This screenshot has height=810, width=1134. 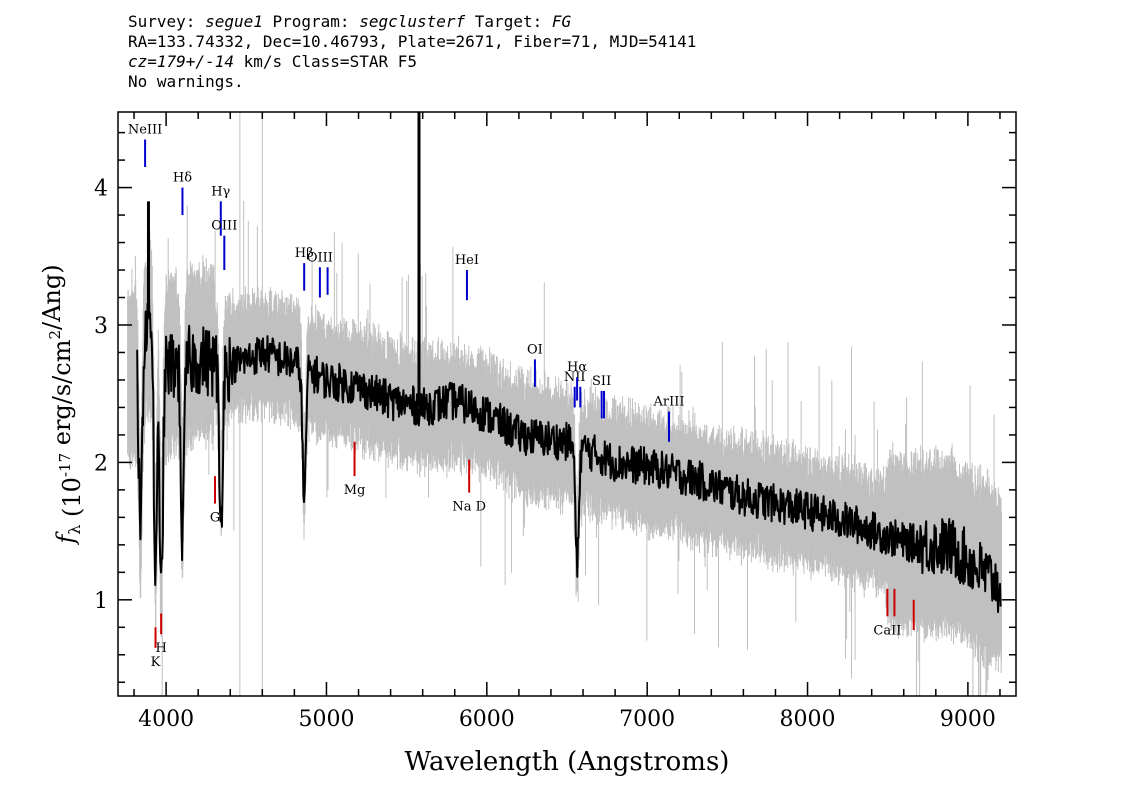 What do you see at coordinates (234, 21) in the screenshot?
I see `survey-value: segue1` at bounding box center [234, 21].